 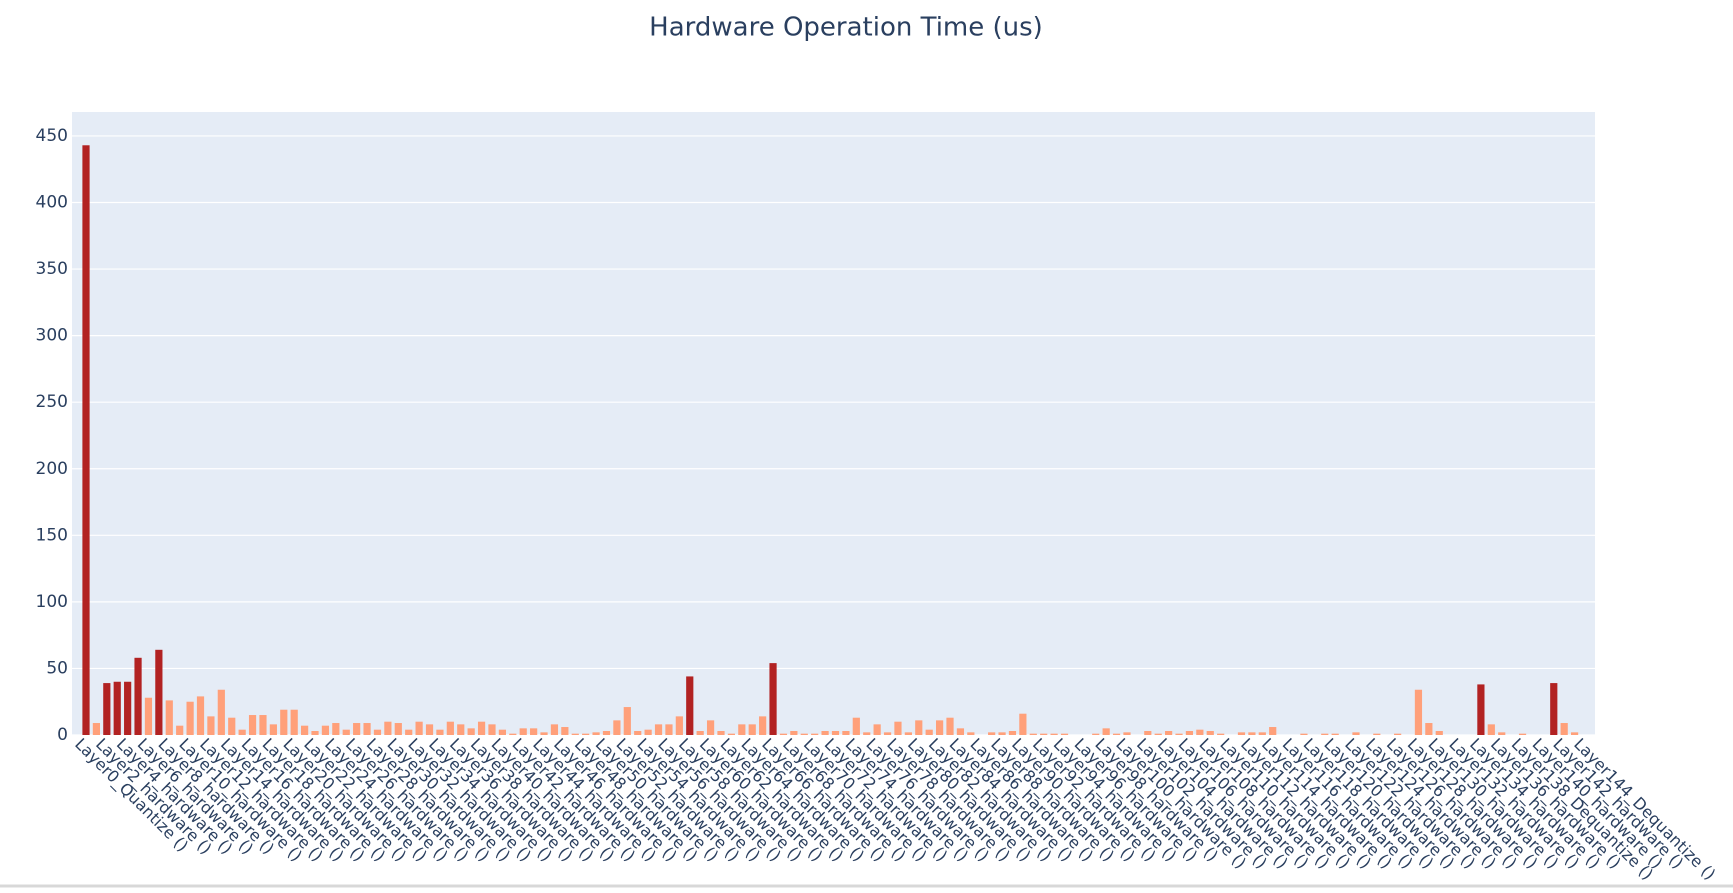 I want to click on y-tick-label: 0, so click(x=62, y=735).